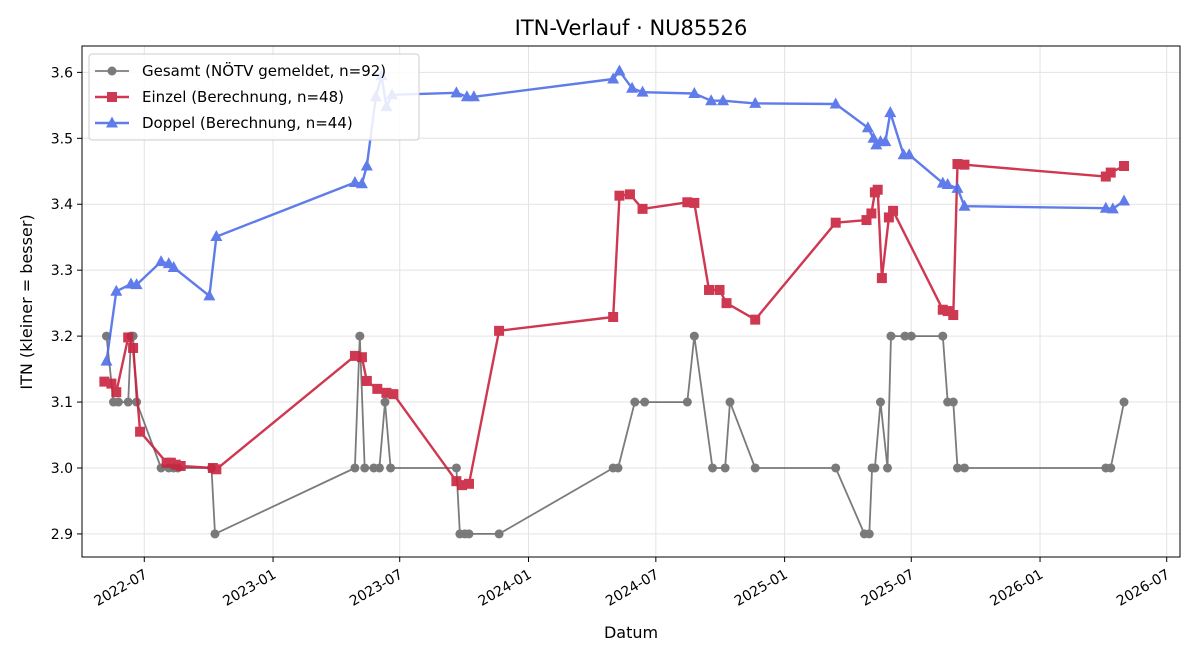 The height and width of the screenshot is (660, 1200). Describe the element at coordinates (62, 139) in the screenshot. I see `y-tick-label: 3.5` at that location.